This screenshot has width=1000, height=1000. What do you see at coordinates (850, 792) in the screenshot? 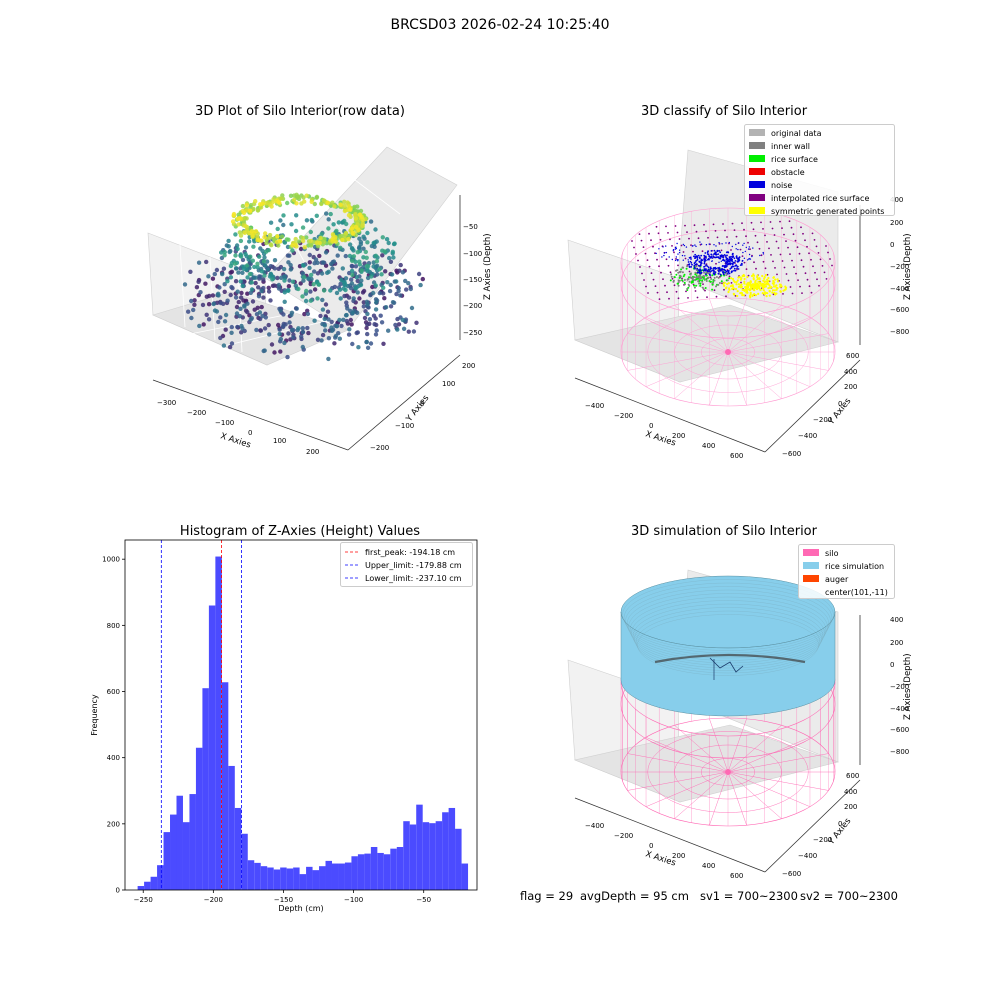
I see `sim-ytick: 400` at bounding box center [850, 792].